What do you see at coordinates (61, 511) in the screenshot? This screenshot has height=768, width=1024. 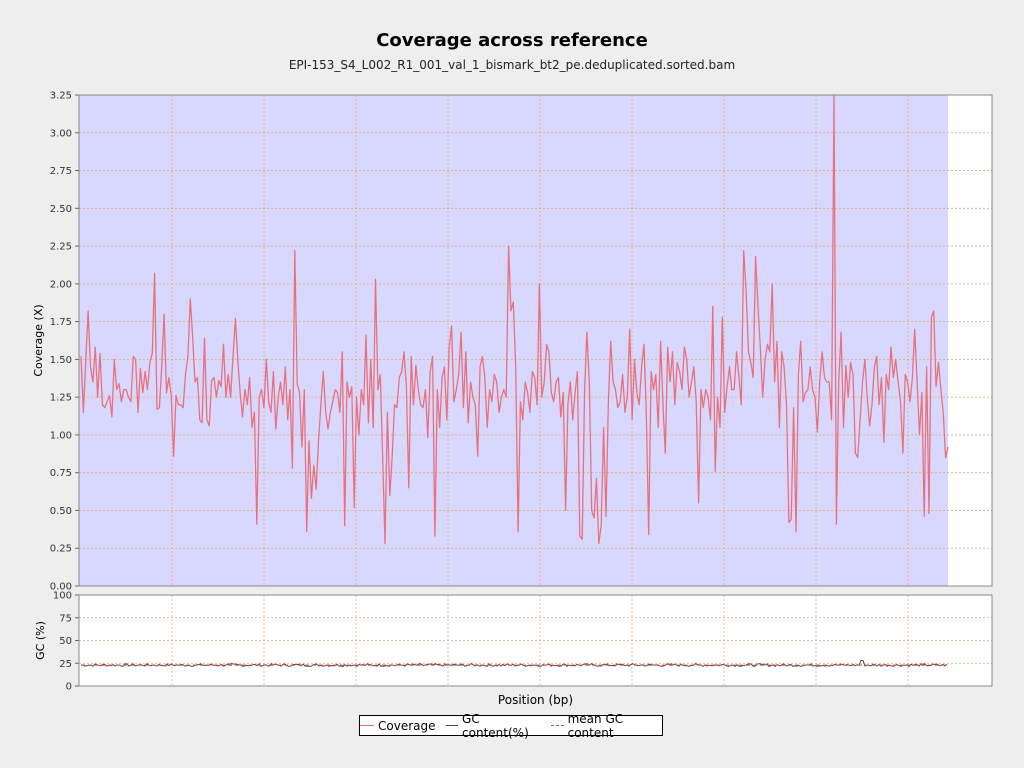 I see `coverage-y-tick-label: 0.50` at bounding box center [61, 511].